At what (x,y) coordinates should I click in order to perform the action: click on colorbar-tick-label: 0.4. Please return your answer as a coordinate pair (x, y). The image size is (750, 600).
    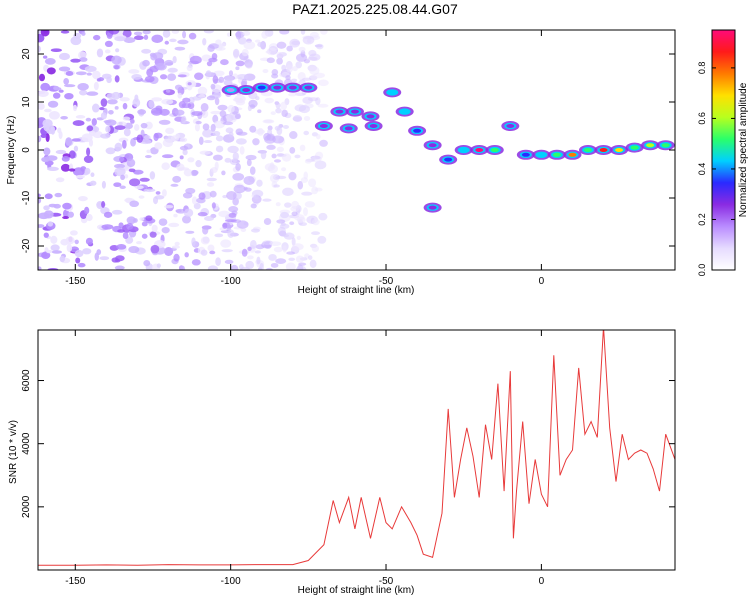
    Looking at the image, I should click on (702, 169).